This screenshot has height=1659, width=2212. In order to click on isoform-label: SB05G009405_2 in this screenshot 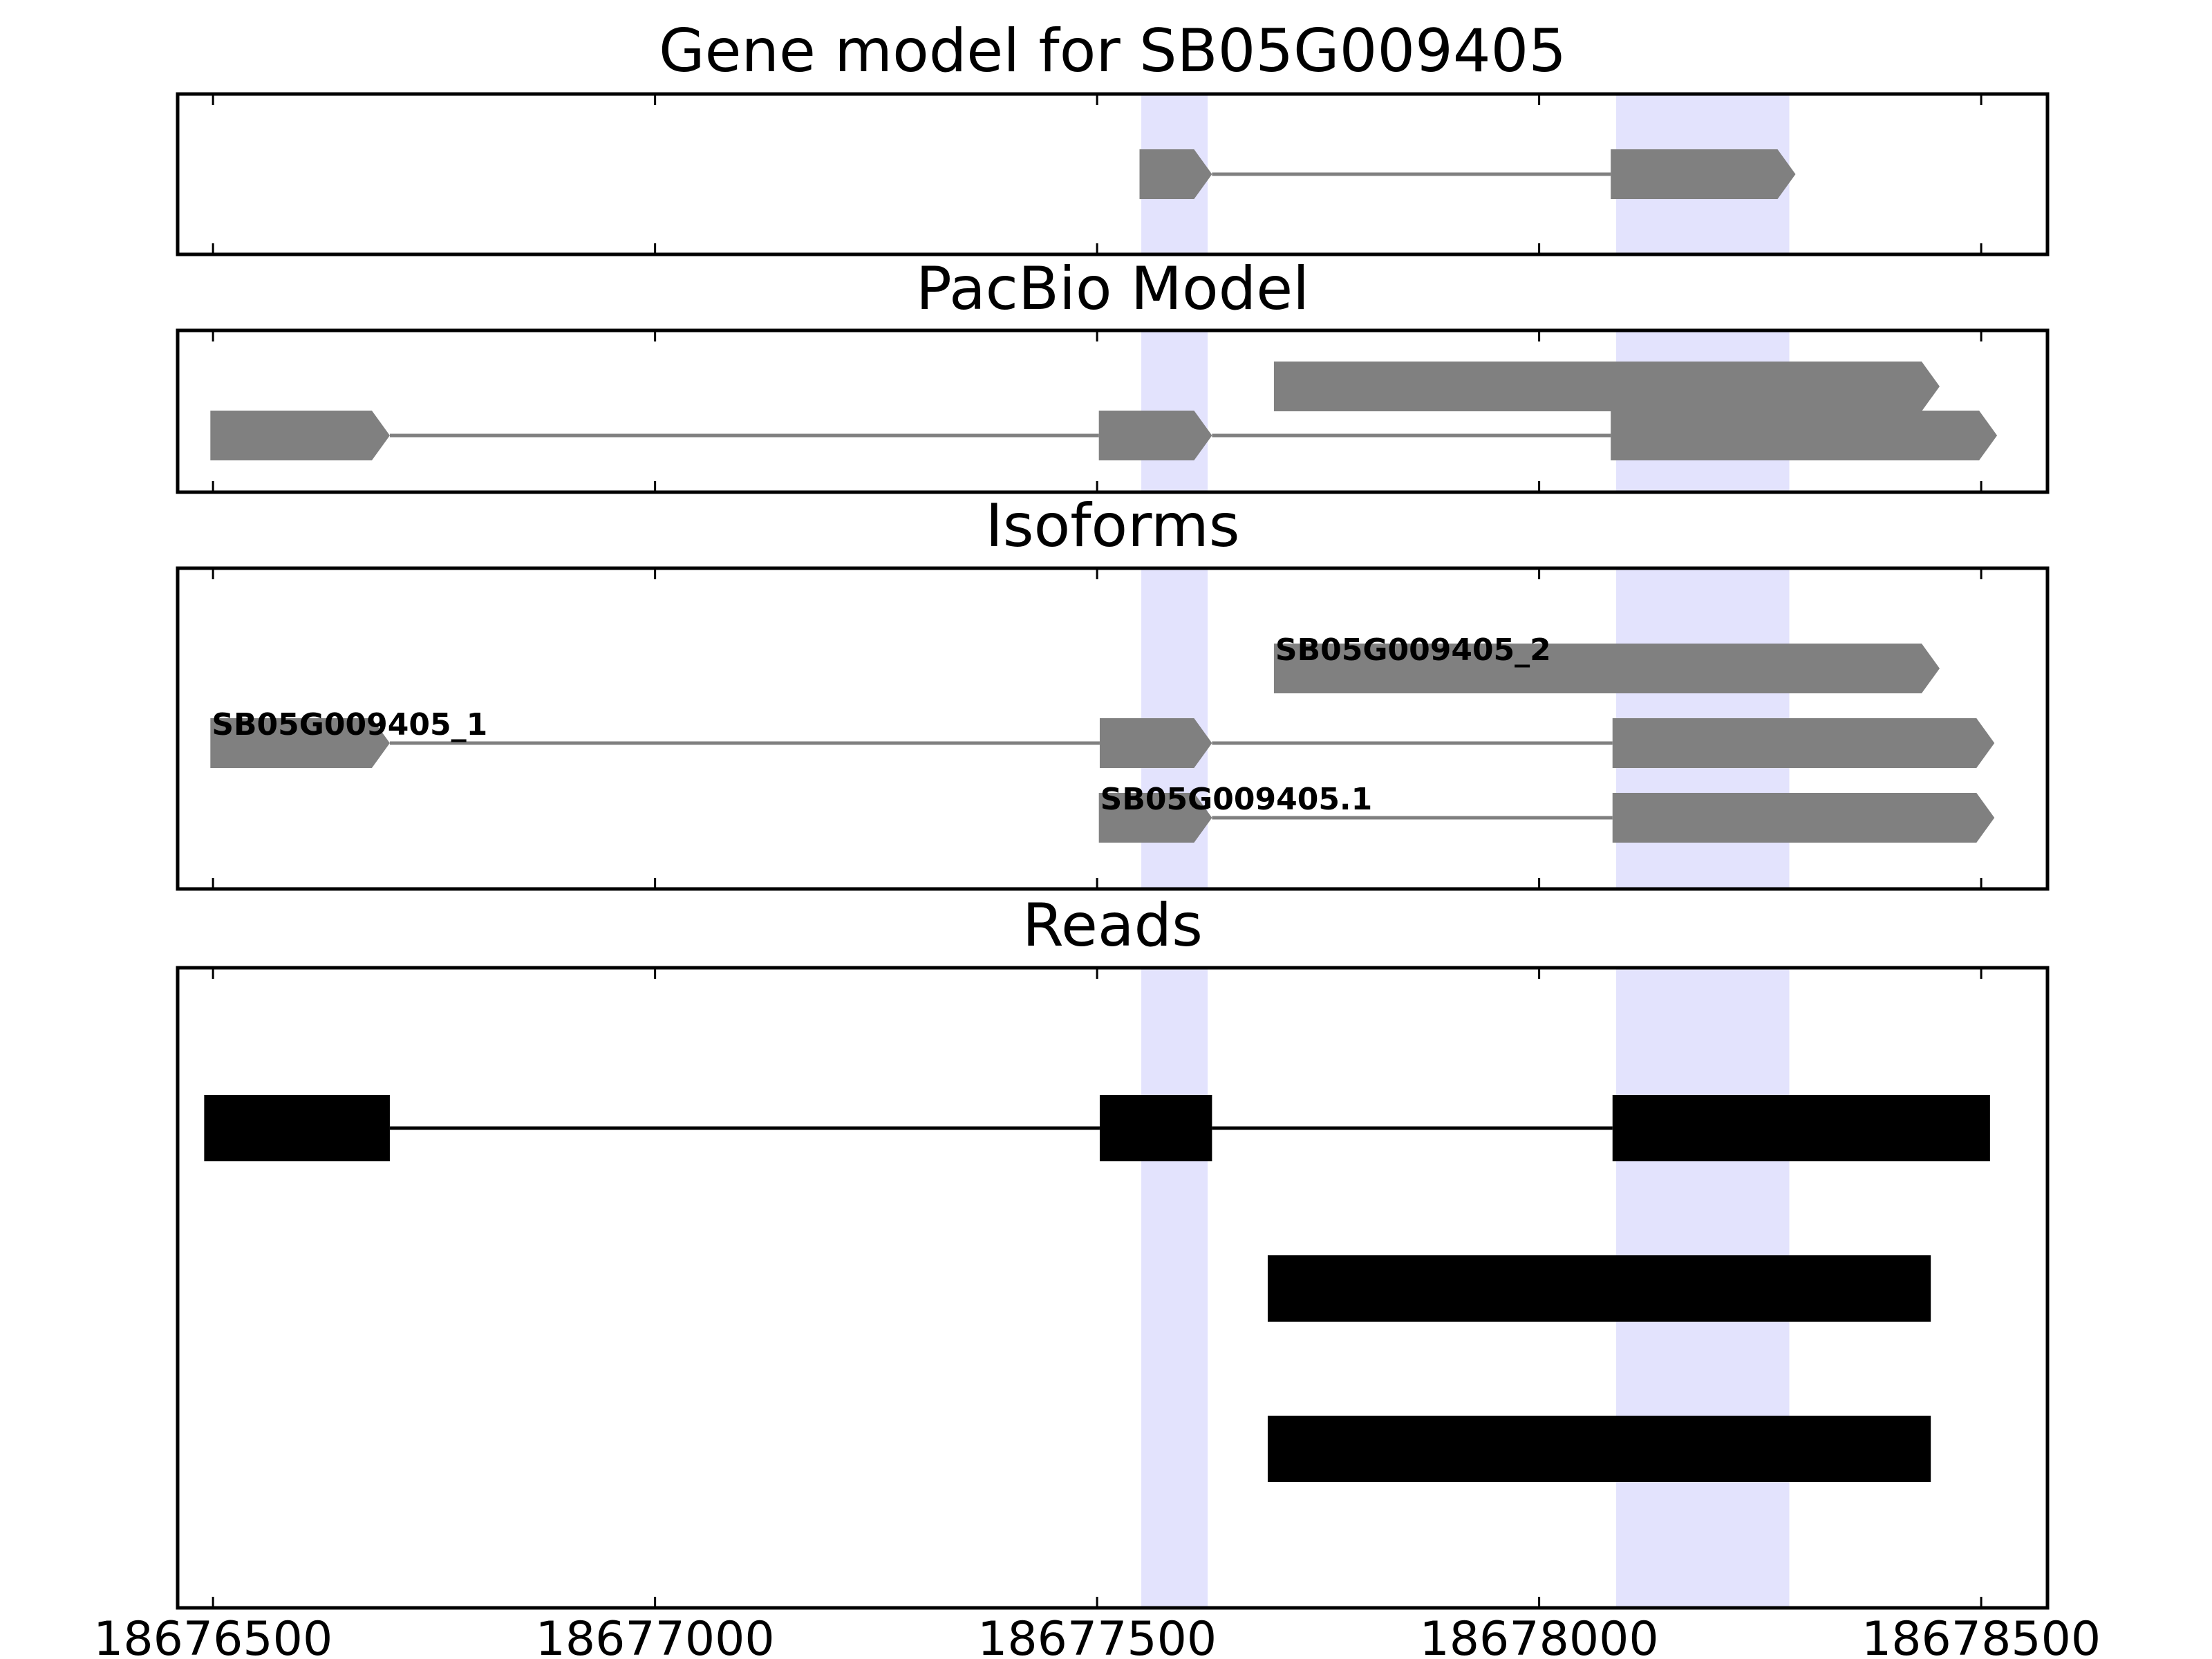, I will do `click(1413, 650)`.